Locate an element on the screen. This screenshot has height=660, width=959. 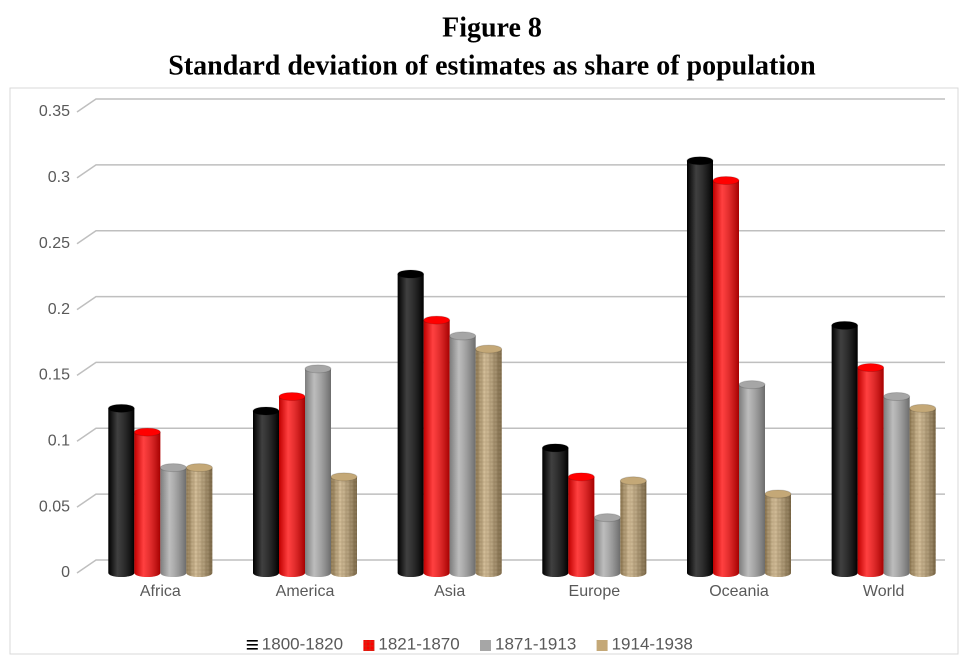
y-tick-label: 0.15 is located at coordinates (54, 375).